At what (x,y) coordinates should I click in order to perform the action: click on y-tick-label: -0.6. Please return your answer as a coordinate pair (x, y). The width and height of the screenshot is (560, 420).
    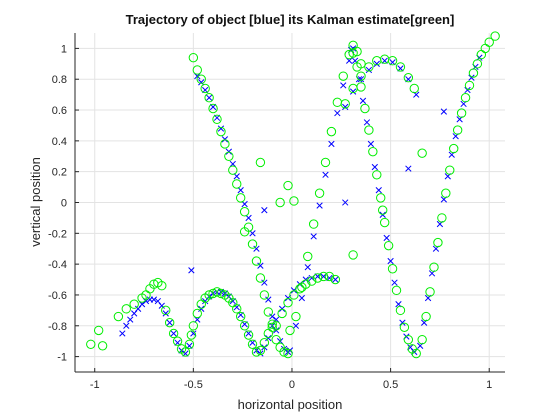
    Looking at the image, I should click on (57, 296).